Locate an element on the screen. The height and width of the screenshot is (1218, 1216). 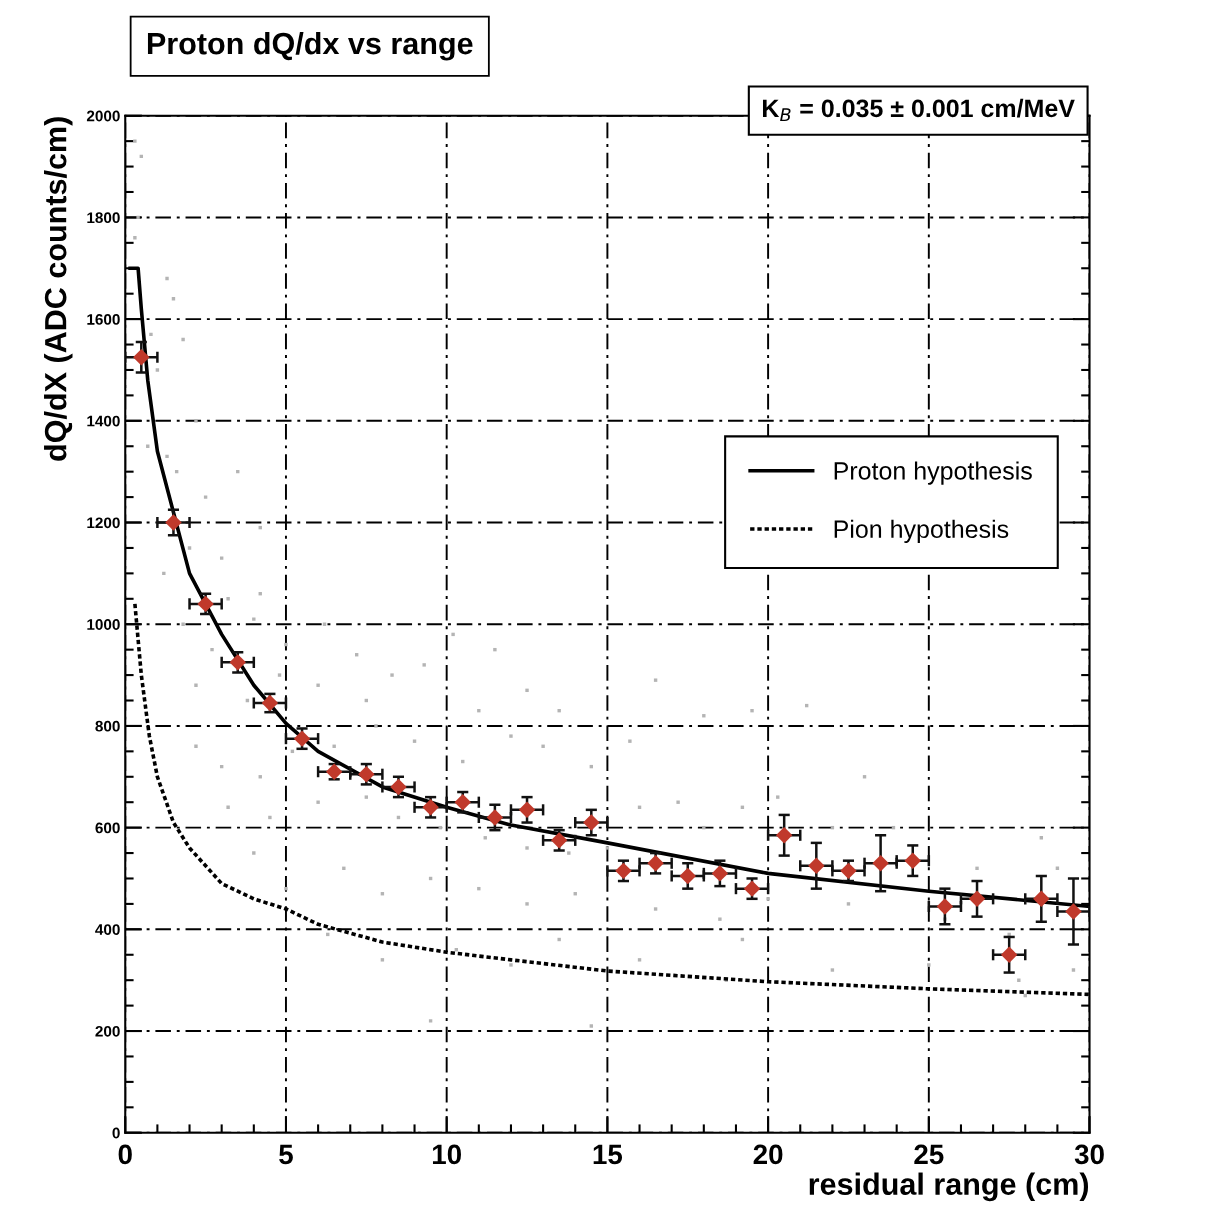
legend-label: Proton hypothesis is located at coordinates (933, 473).